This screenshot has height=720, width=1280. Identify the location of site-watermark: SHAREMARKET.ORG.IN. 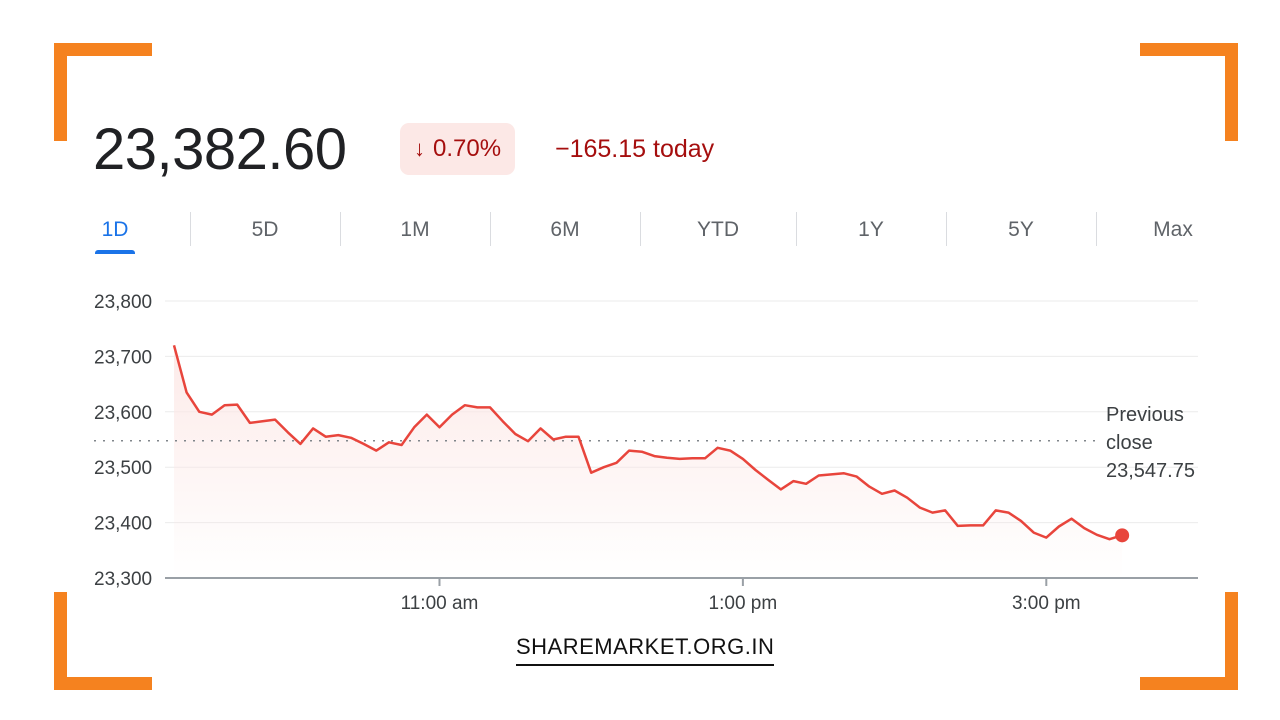
(645, 650).